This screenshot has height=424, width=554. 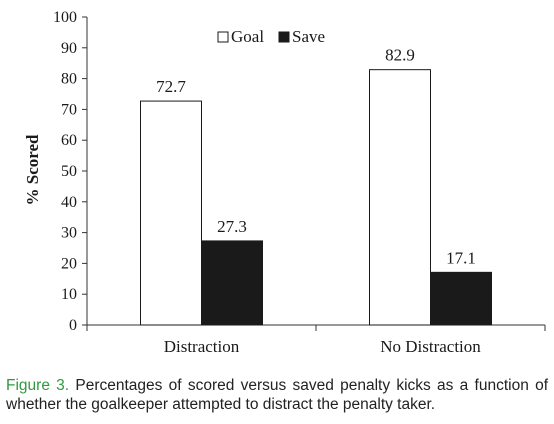 I want to click on y-tick-label: 80, so click(x=69, y=79).